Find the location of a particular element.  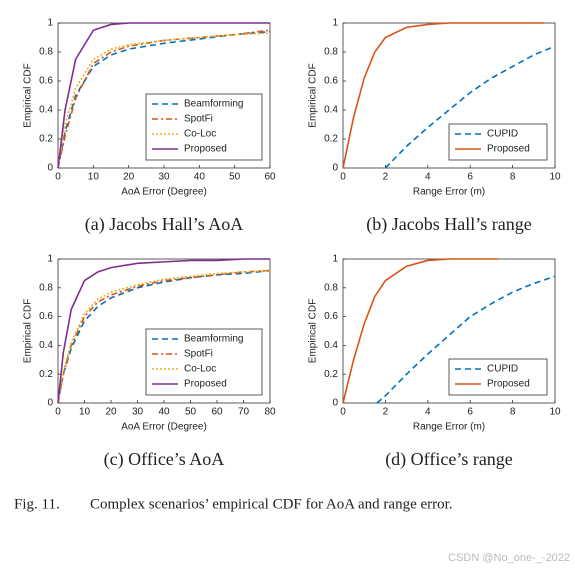

subcaption: (c) Office’s AoA is located at coordinates (164, 459).